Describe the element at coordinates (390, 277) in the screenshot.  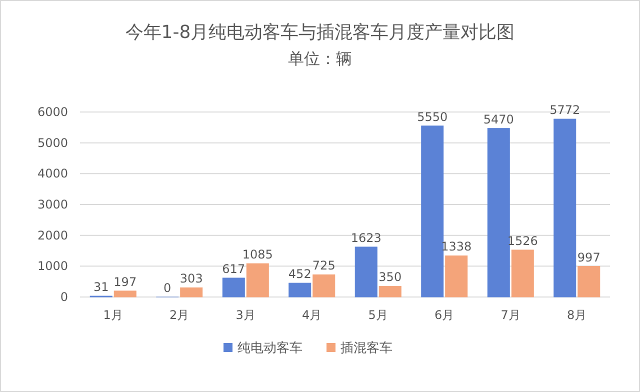
I see `data-label: 350` at that location.